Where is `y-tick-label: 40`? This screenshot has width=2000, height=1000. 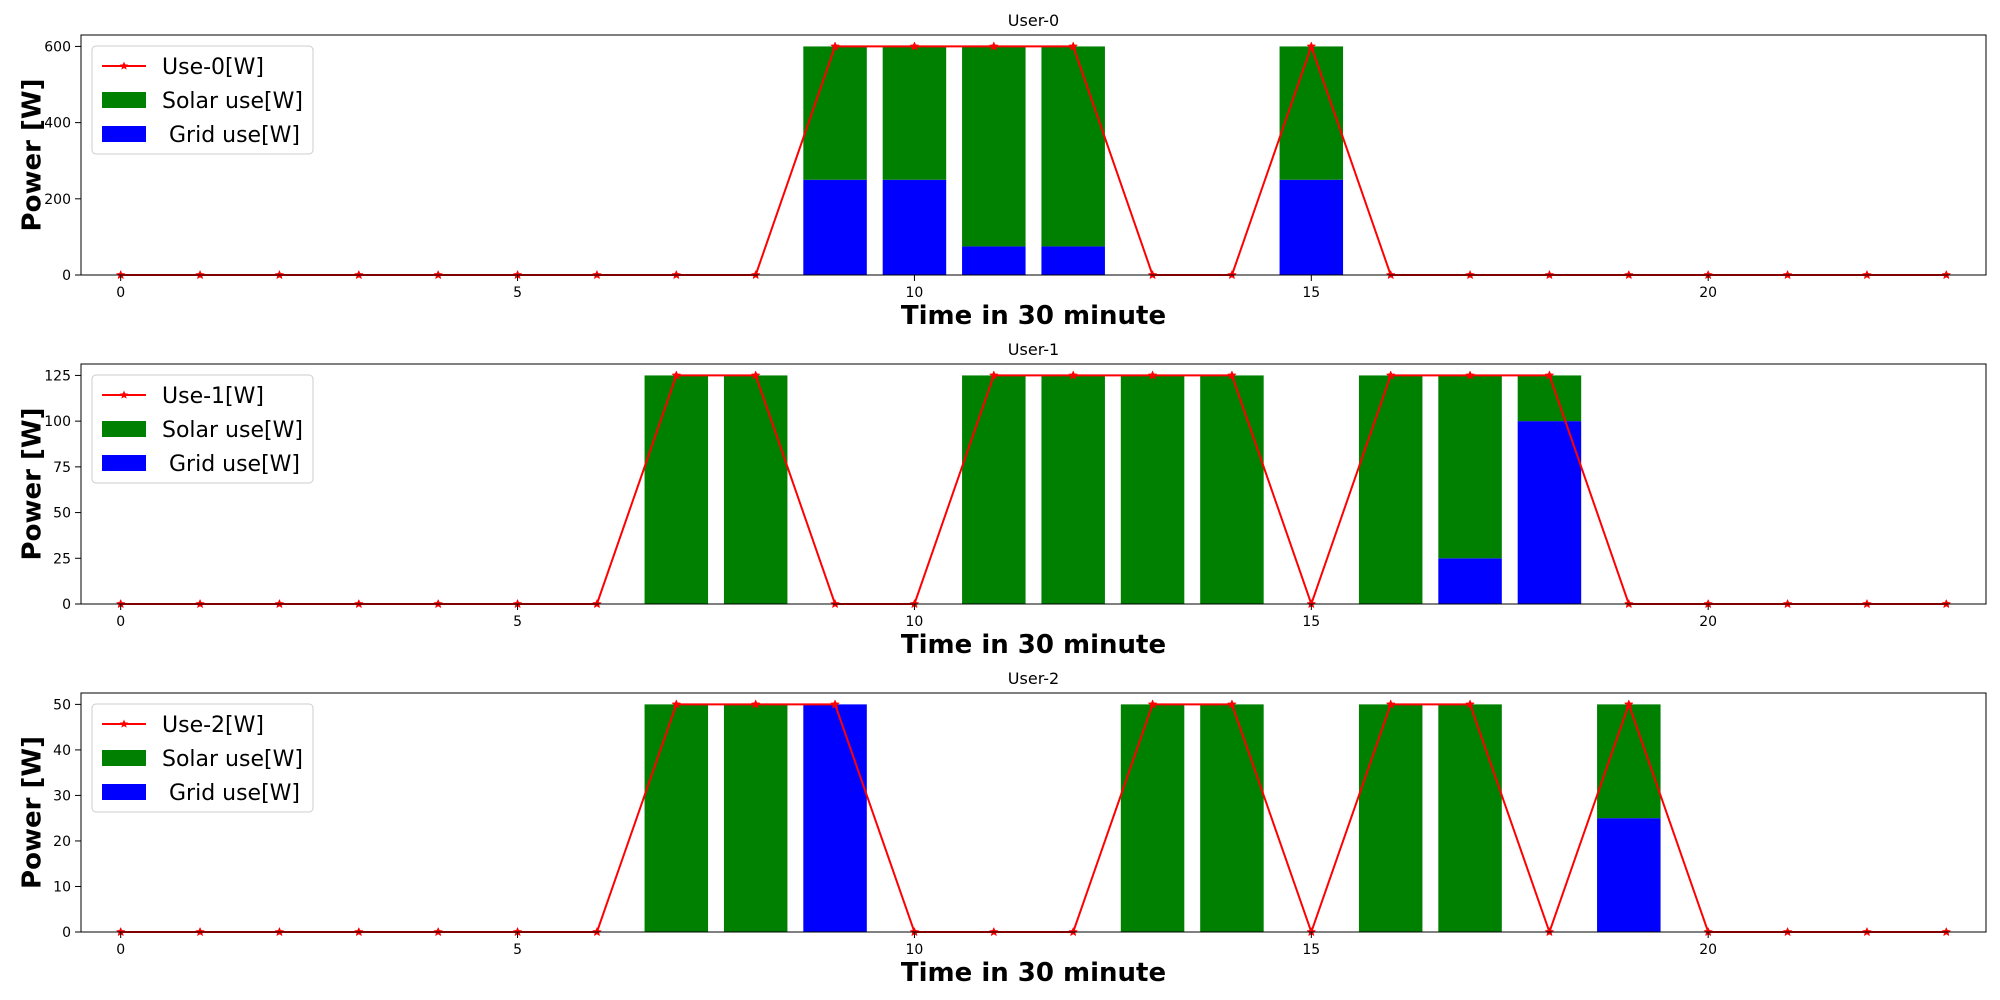
y-tick-label: 40 is located at coordinates (62, 751).